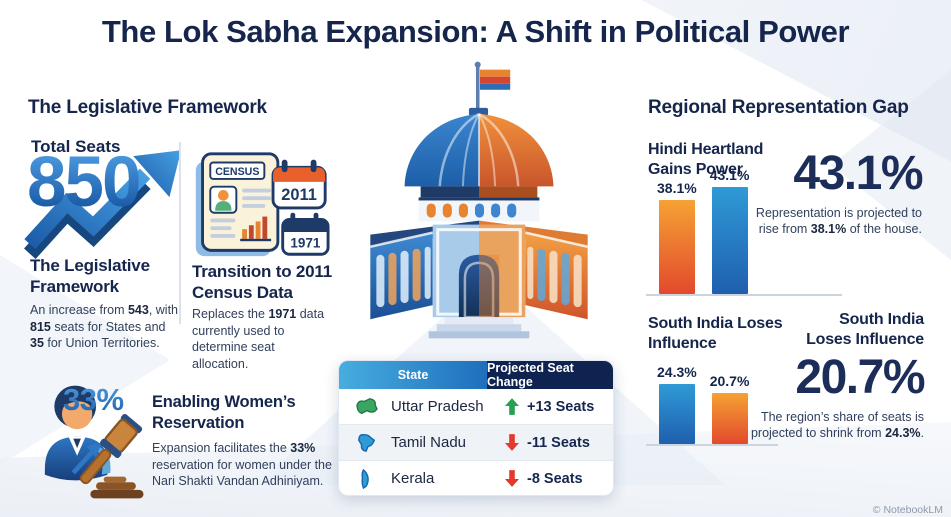 The image size is (951, 517). What do you see at coordinates (262, 282) in the screenshot?
I see `census-card-heading: Transition to 2011 Census Data` at bounding box center [262, 282].